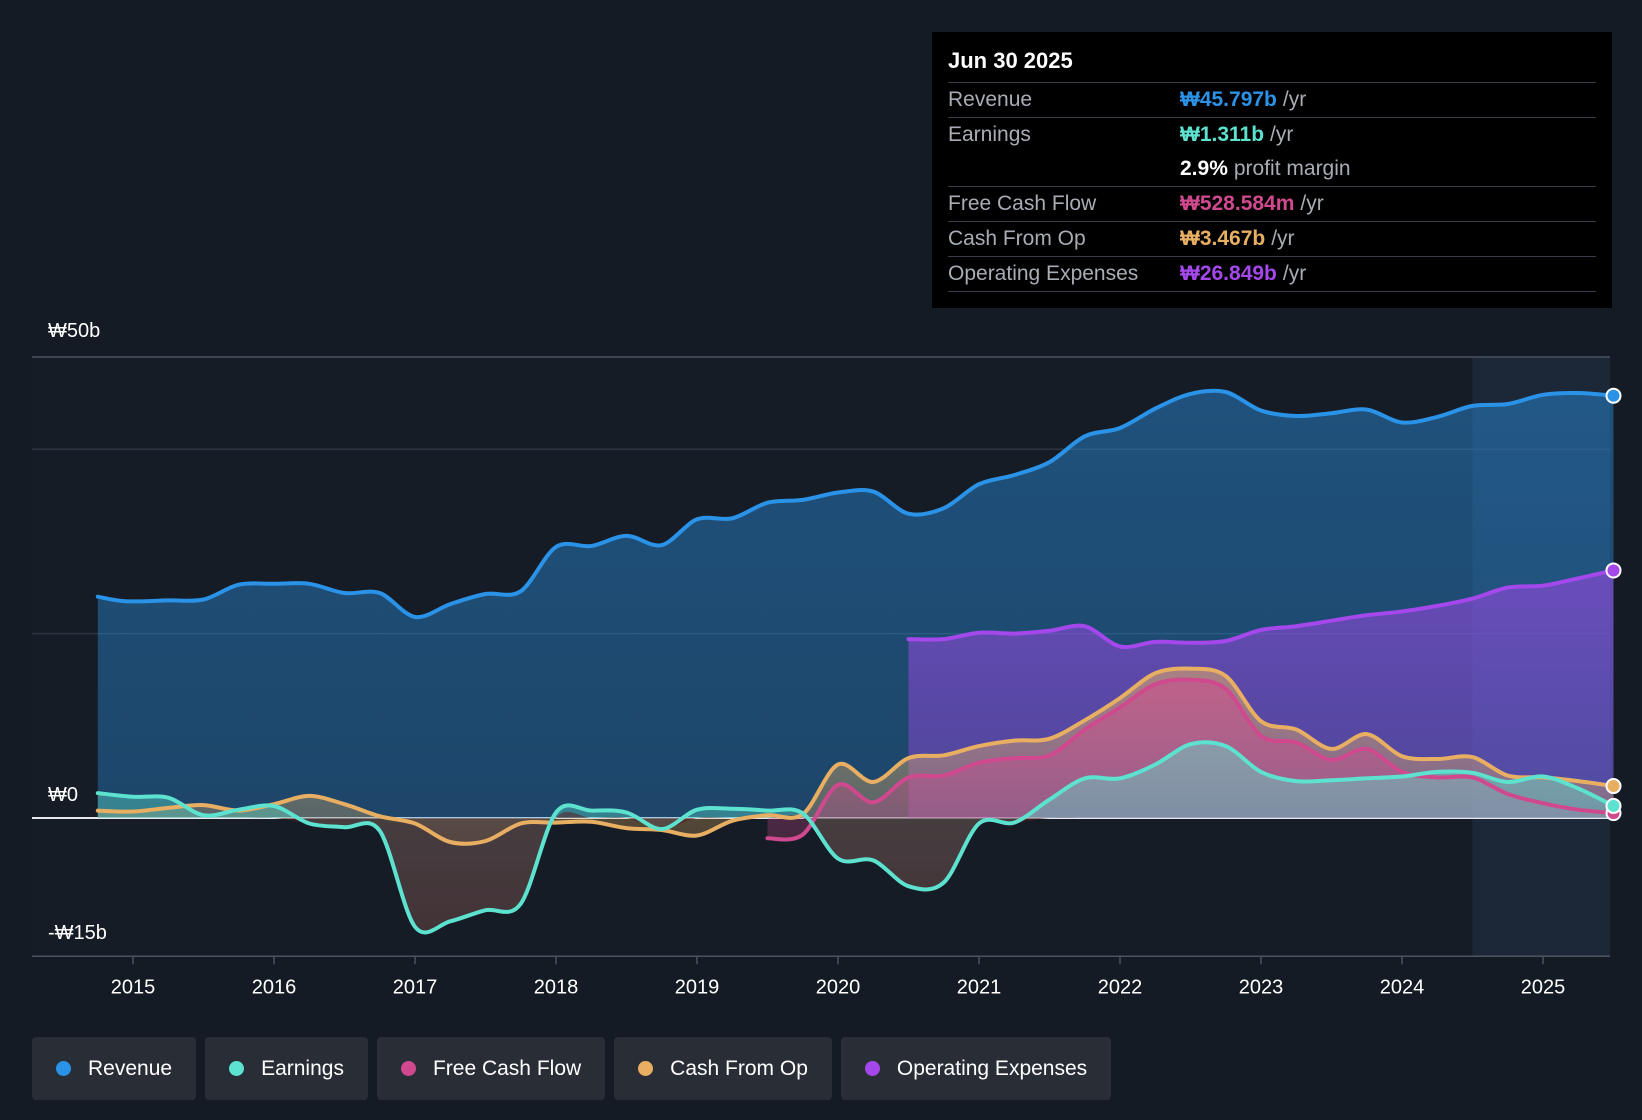  Describe the element at coordinates (1222, 134) in the screenshot. I see `tooltip-value: ₩1.311b` at that location.